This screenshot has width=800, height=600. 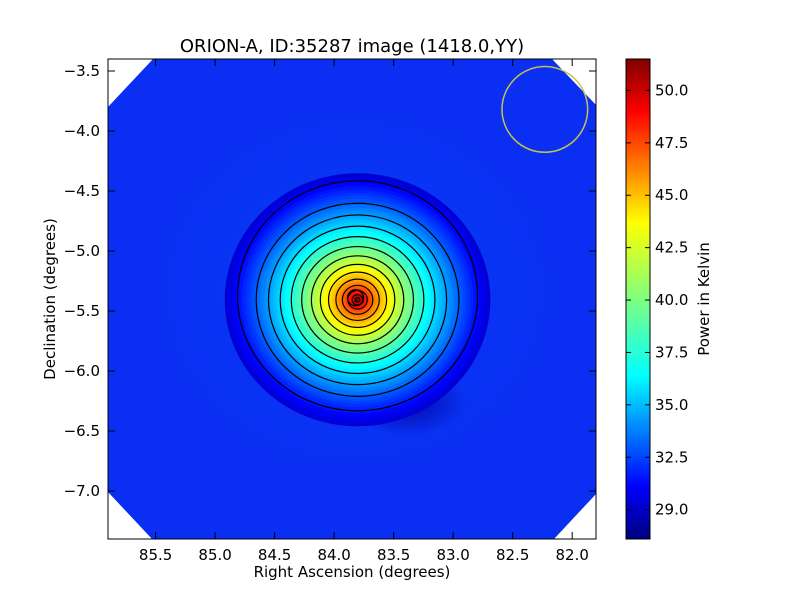 What do you see at coordinates (545, 109) in the screenshot?
I see `beam-circle` at bounding box center [545, 109].